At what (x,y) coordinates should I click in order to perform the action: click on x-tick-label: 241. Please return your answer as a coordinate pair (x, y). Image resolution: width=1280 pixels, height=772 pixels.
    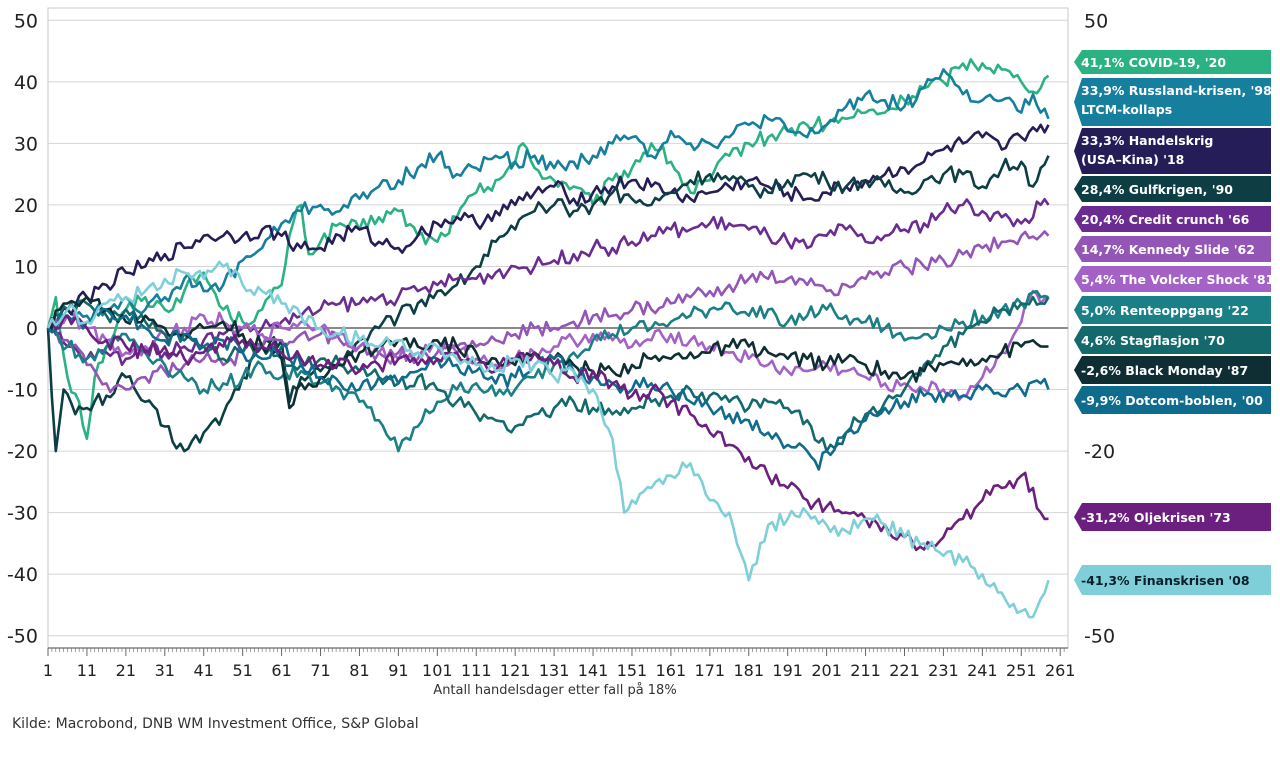
    Looking at the image, I should click on (982, 670).